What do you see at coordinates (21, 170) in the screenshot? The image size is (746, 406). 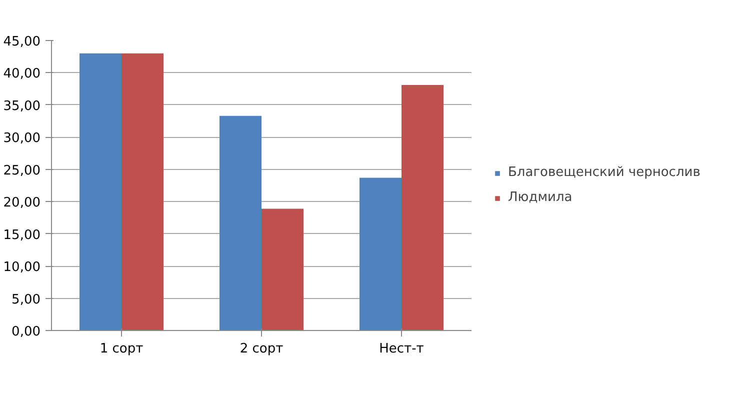 I see `y-tick-label: 25,00` at bounding box center [21, 170].